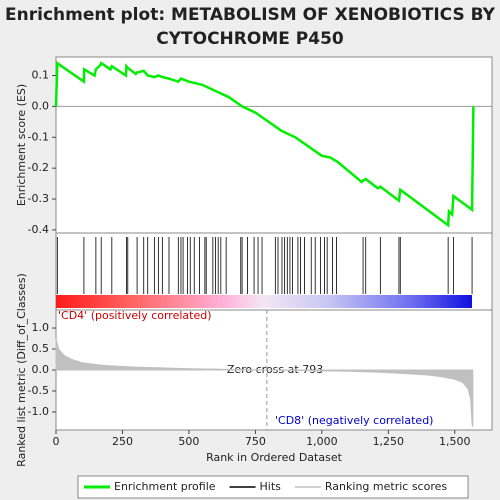 The height and width of the screenshot is (500, 500). Describe the element at coordinates (21, 370) in the screenshot. I see `y-axis-label: Ranked list metric (Diff_of_Classes)` at that location.